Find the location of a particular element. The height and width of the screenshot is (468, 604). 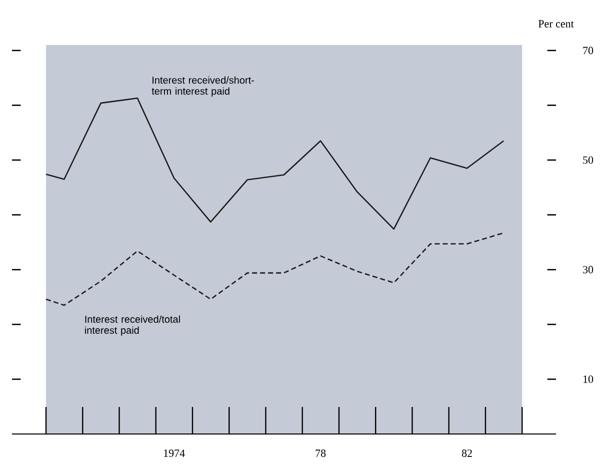

x-tick-label: 1974 is located at coordinates (174, 453).